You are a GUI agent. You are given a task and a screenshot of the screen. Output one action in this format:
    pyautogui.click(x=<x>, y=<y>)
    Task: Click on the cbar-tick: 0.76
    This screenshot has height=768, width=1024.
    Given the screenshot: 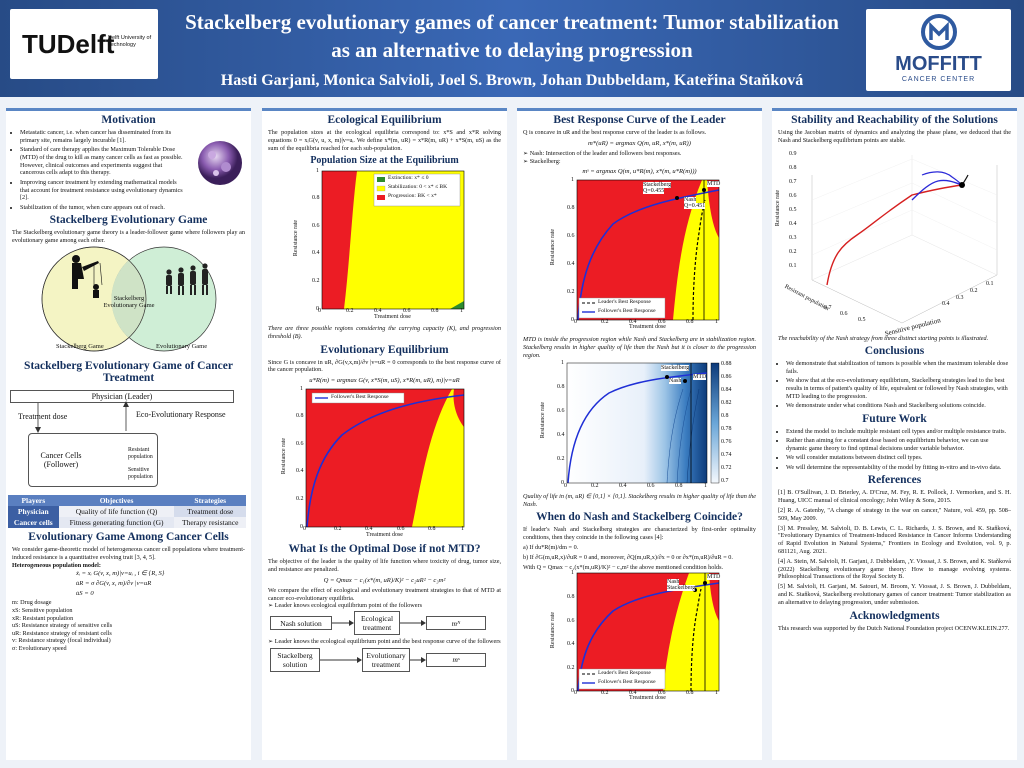 What is the action you would take?
    pyautogui.click(x=726, y=442)
    